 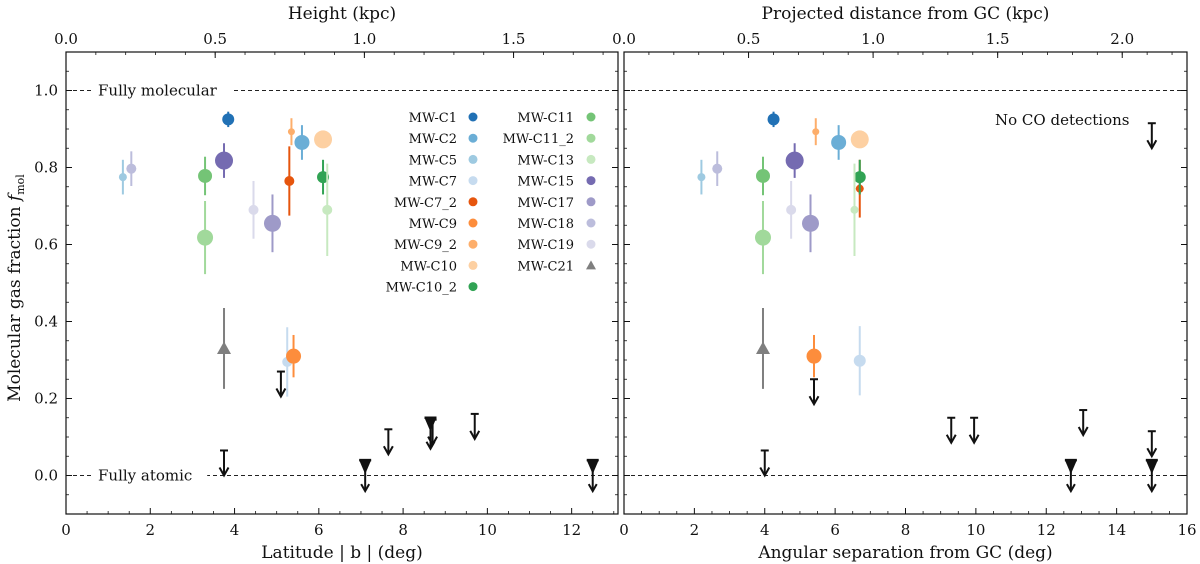 I want to click on data-point-mw-c13, so click(x=327, y=210).